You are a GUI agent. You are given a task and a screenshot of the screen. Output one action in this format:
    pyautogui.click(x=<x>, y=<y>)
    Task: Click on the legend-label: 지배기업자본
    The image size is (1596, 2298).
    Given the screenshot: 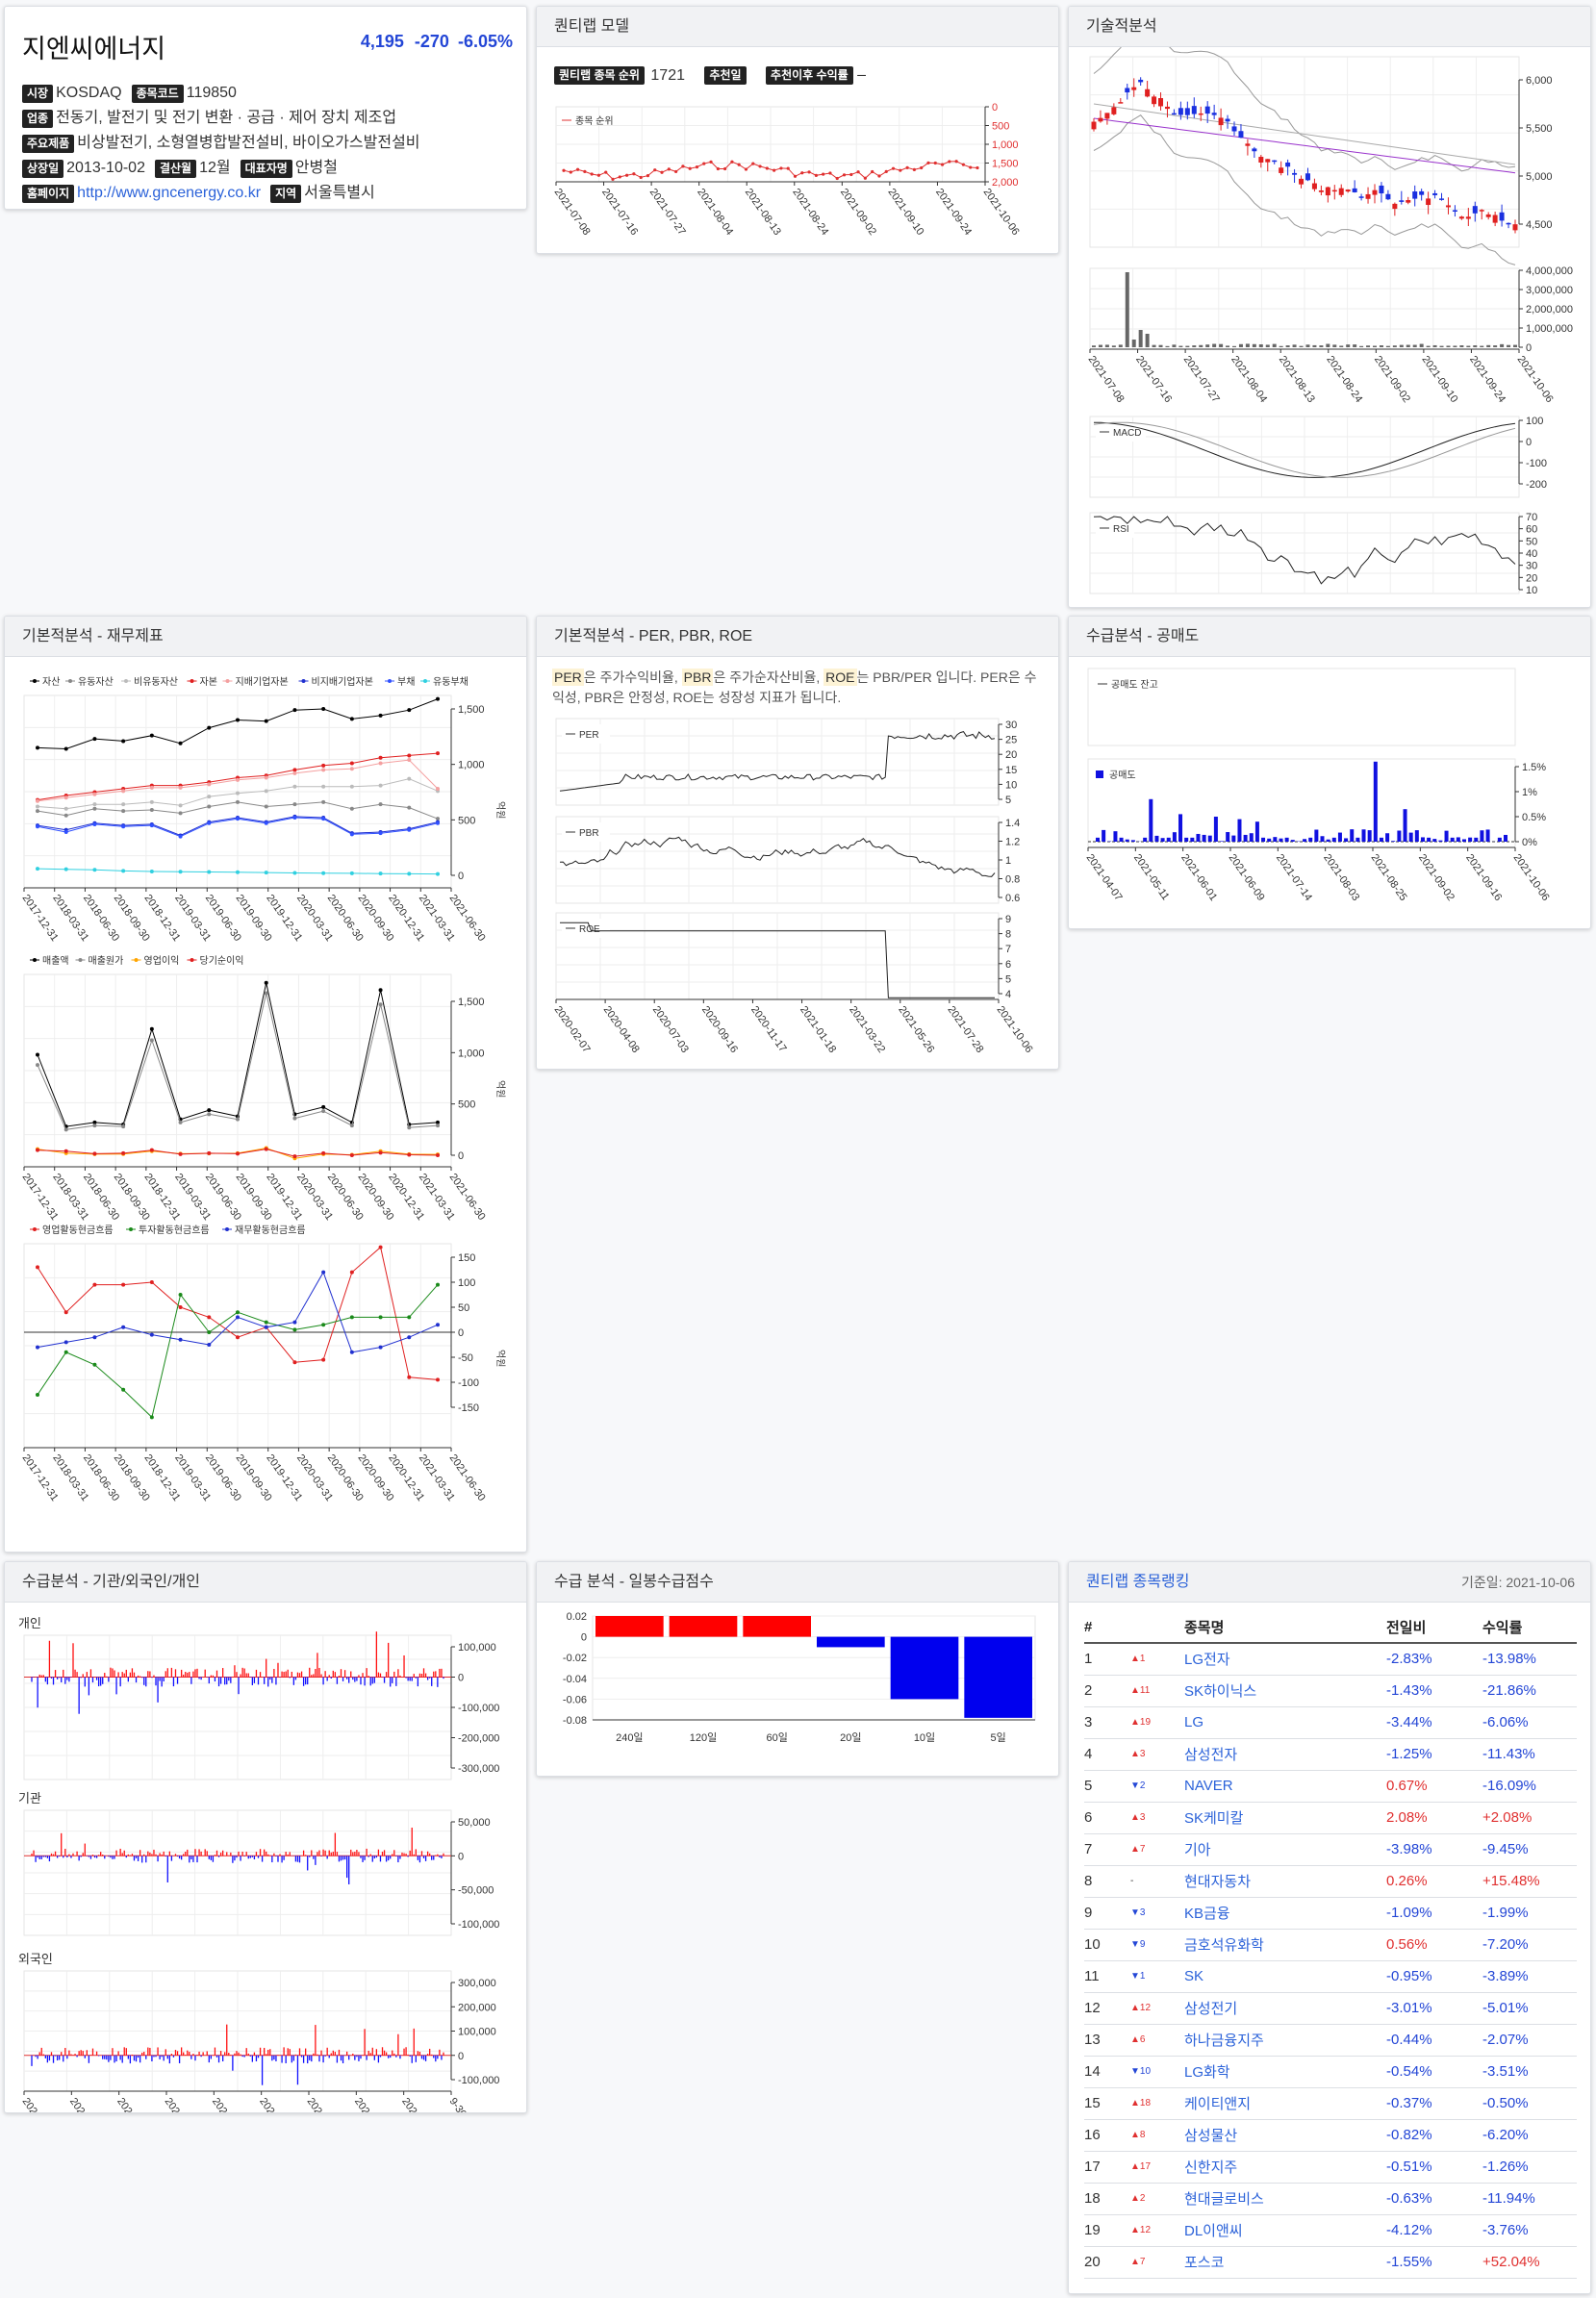 What is the action you would take?
    pyautogui.click(x=262, y=681)
    